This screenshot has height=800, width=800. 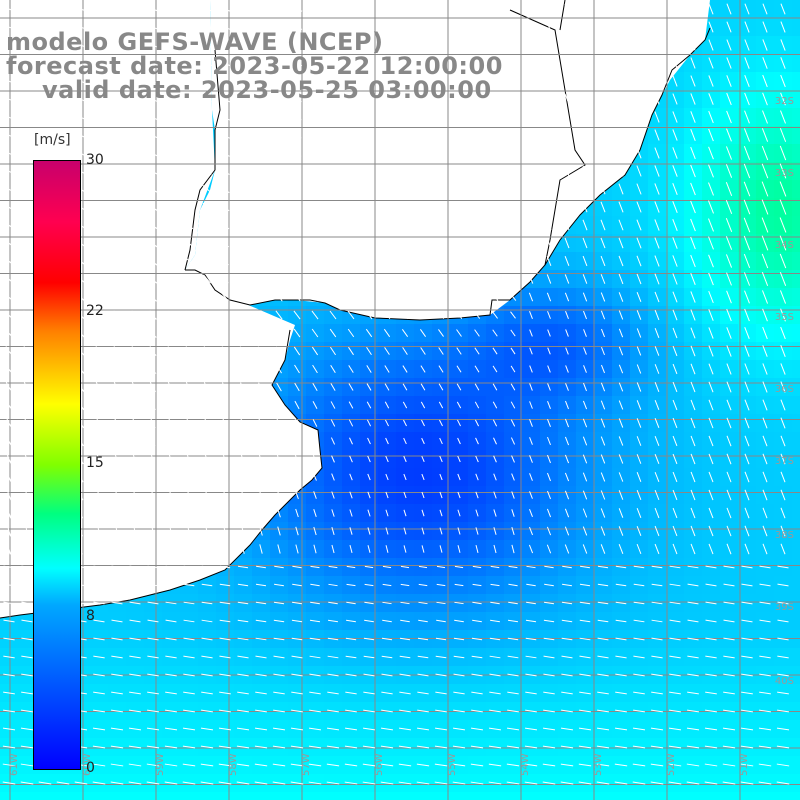 I want to click on lon-label: 53W, so click(x=598, y=764).